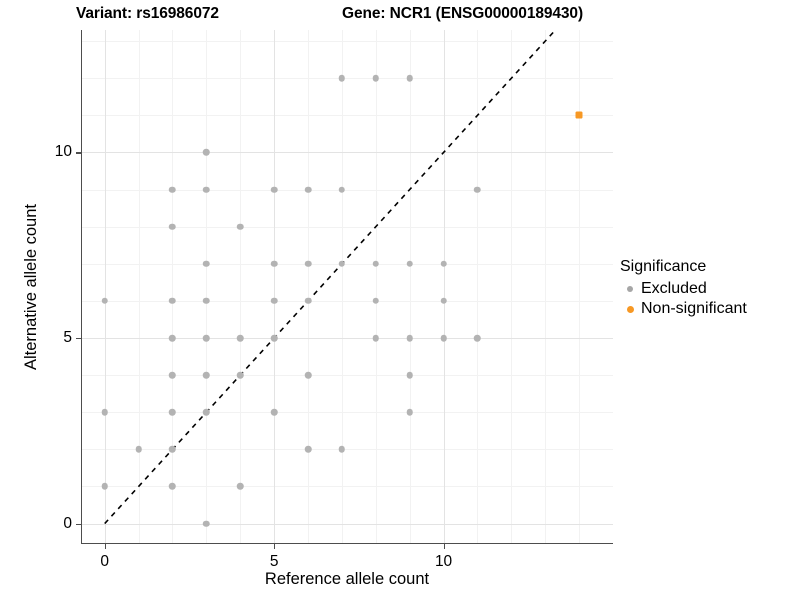 This screenshot has width=800, height=600. What do you see at coordinates (347, 543) in the screenshot?
I see `x-axis-line` at bounding box center [347, 543].